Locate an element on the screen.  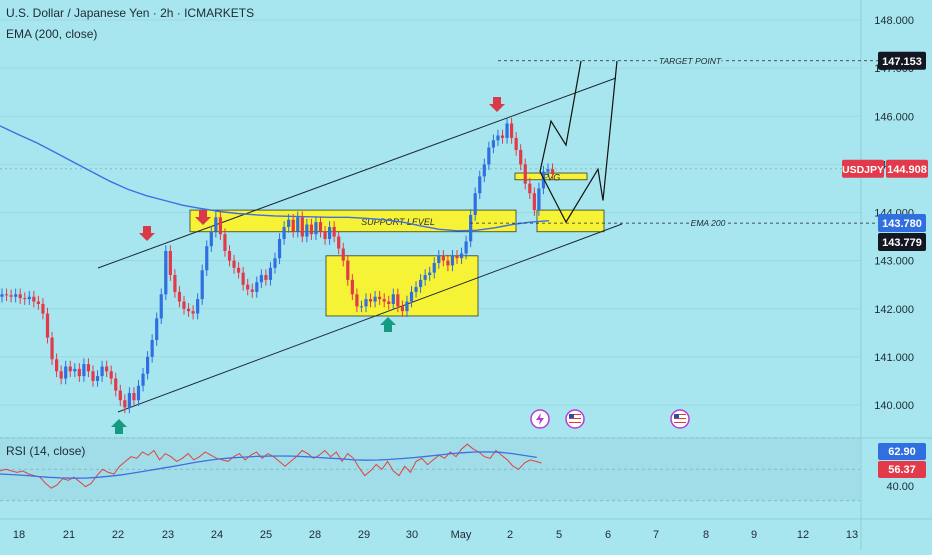
time-tick-label: 30 is located at coordinates (412, 535).